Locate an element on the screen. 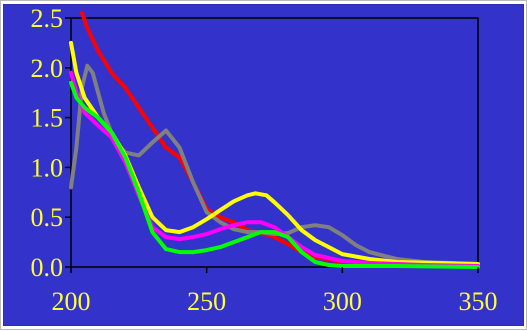  y-tick-label: 2.0 is located at coordinates (47, 68).